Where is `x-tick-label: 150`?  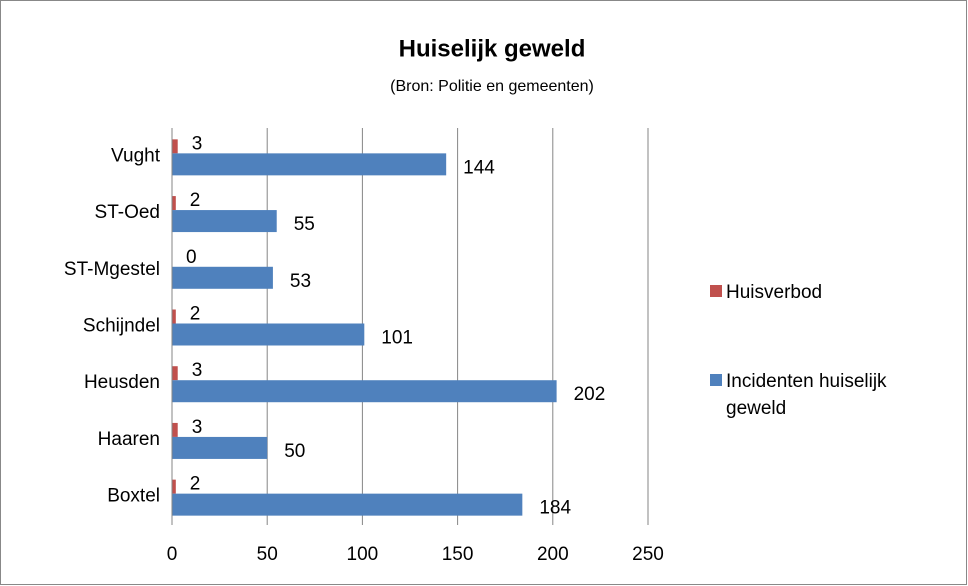
x-tick-label: 150 is located at coordinates (458, 554).